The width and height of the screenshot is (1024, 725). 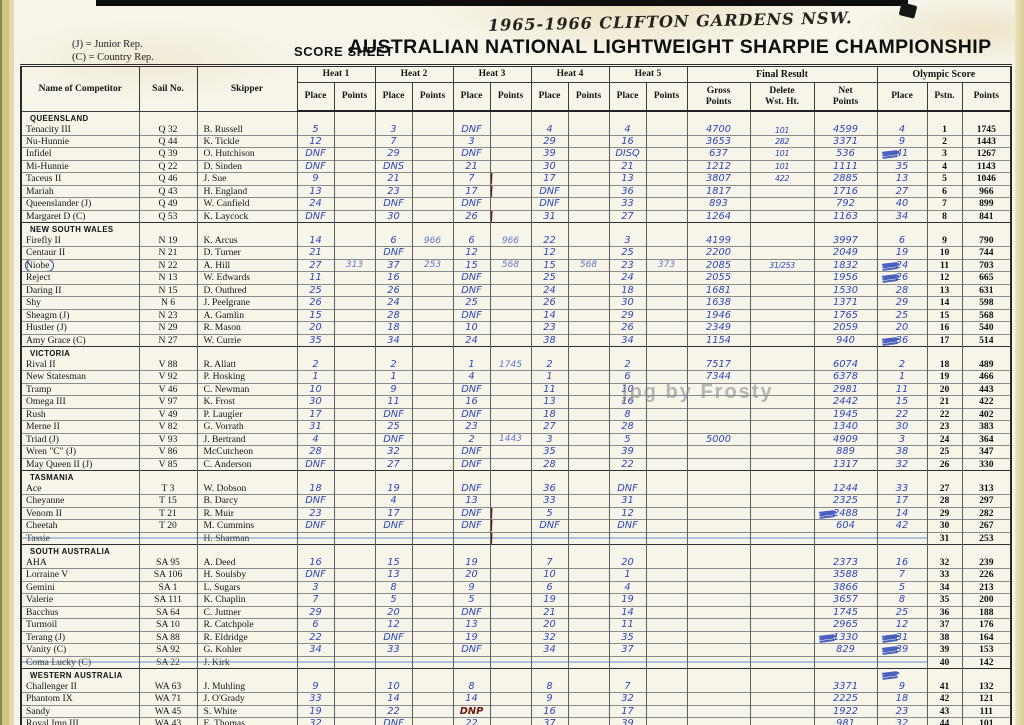 I want to click on cell-sail-no: V 49, so click(x=167, y=414).